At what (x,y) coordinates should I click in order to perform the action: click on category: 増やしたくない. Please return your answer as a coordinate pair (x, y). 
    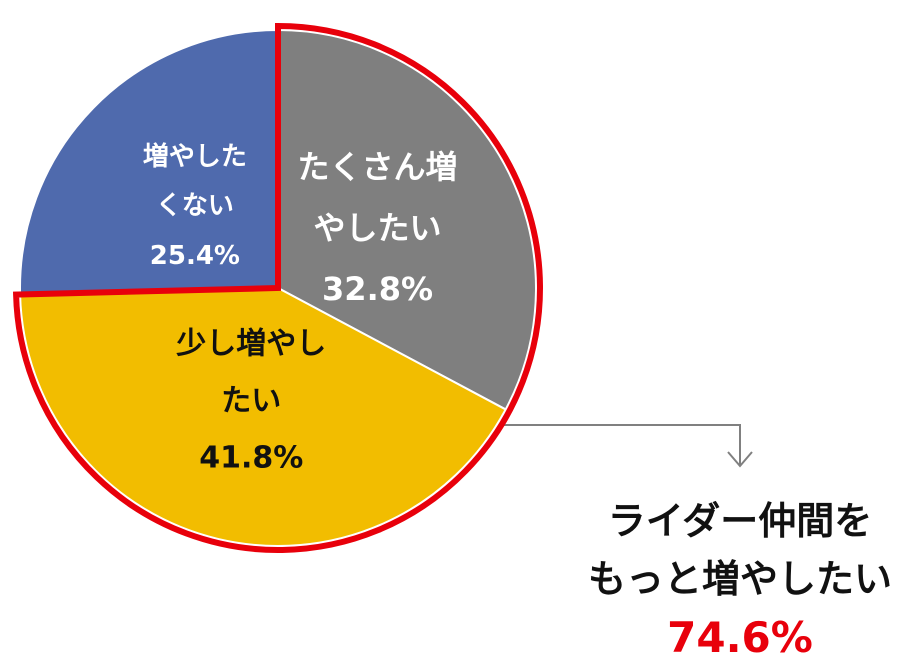
    Looking at the image, I should click on (194, 181).